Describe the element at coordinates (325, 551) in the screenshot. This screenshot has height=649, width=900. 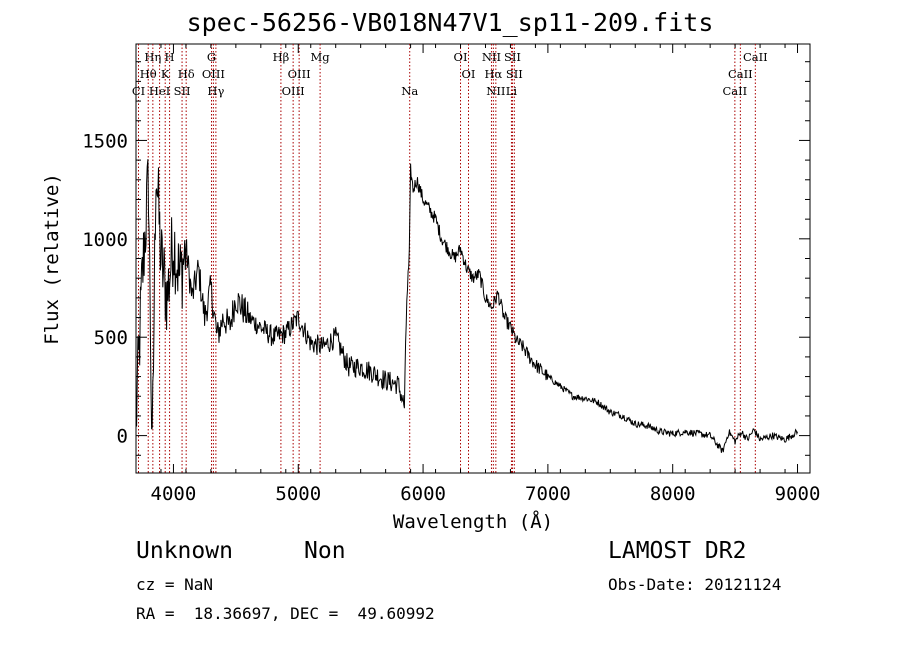
I see `object-subclass: Non` at that location.